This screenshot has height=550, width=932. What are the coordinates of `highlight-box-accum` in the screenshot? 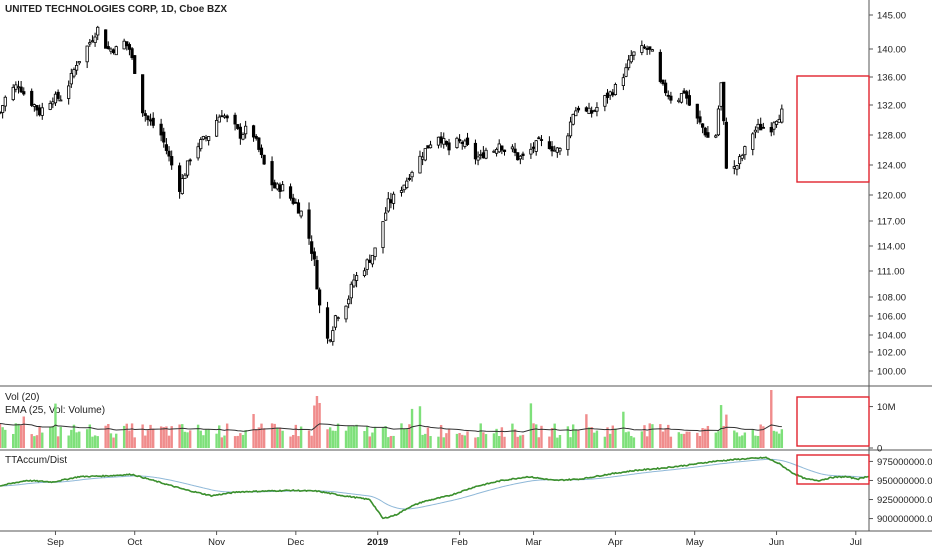 It's located at (833, 469).